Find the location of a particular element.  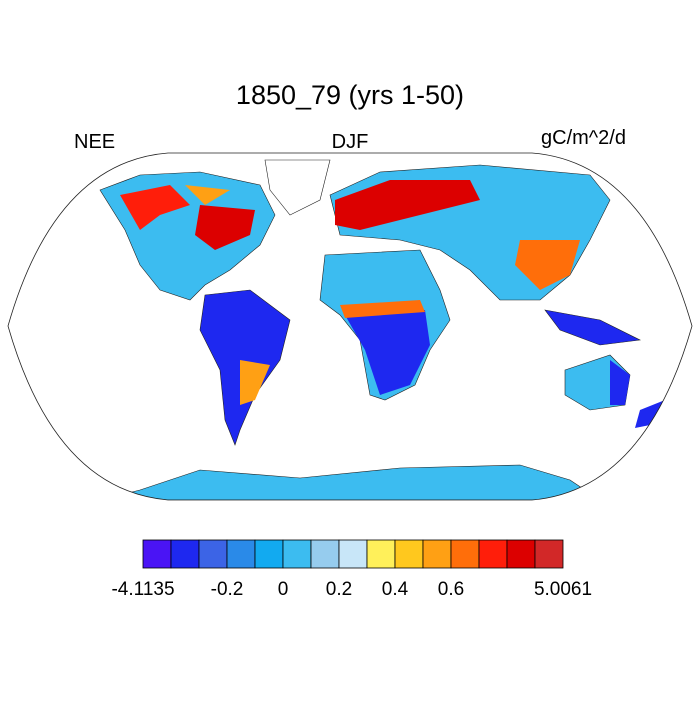

colorbar-label: 0 is located at coordinates (283, 589).